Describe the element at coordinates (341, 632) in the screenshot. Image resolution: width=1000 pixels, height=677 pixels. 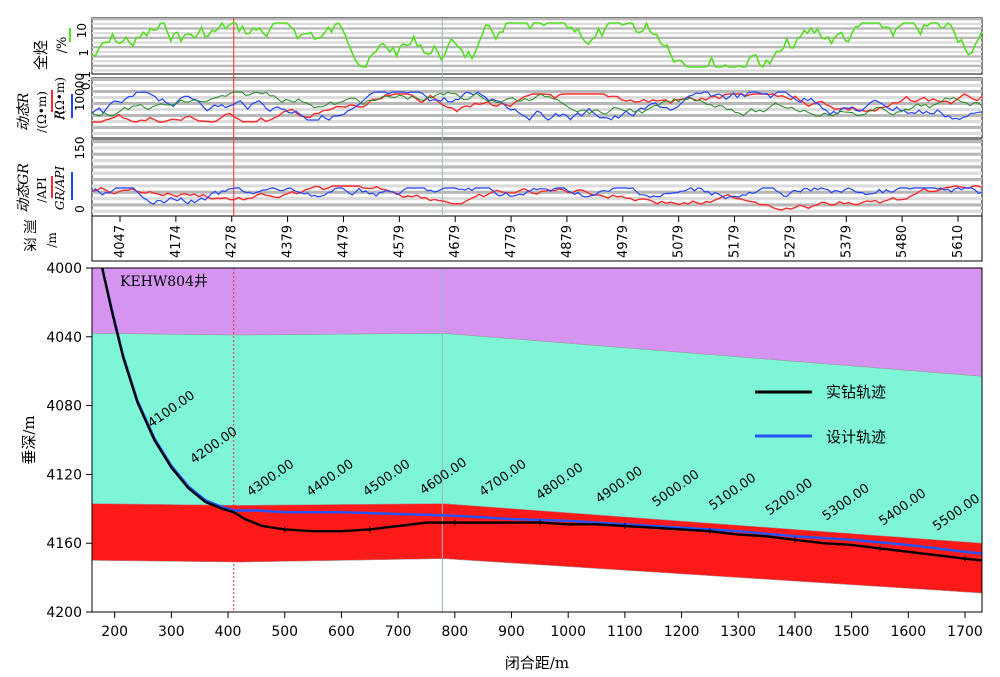
I see `x-tick-label-600: 600` at that location.